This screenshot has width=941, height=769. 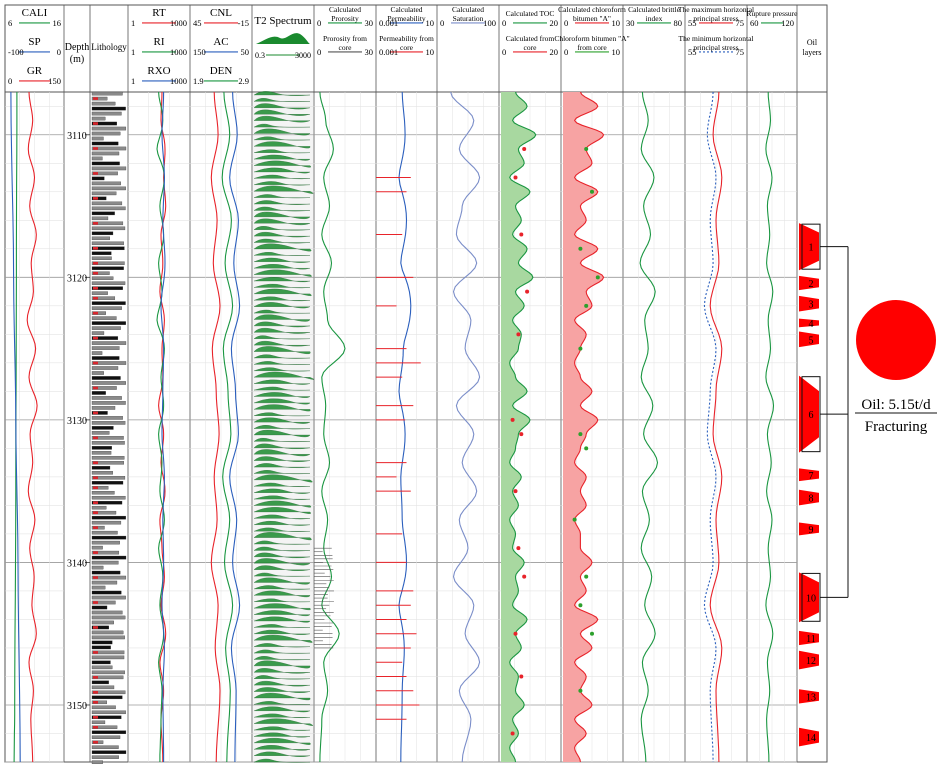 I want to click on depth-tick-label: 3140, so click(x=77, y=563).